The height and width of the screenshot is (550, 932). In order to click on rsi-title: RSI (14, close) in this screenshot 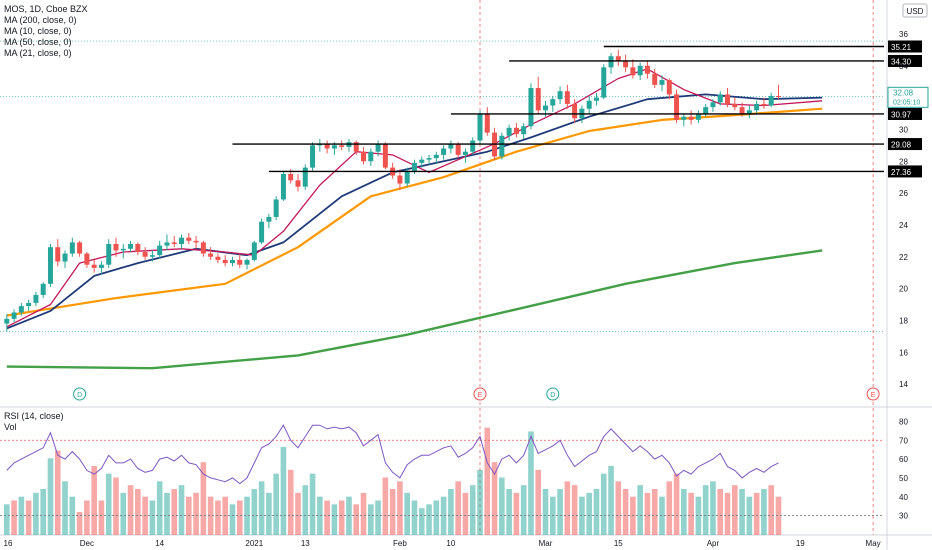, I will do `click(34, 416)`.